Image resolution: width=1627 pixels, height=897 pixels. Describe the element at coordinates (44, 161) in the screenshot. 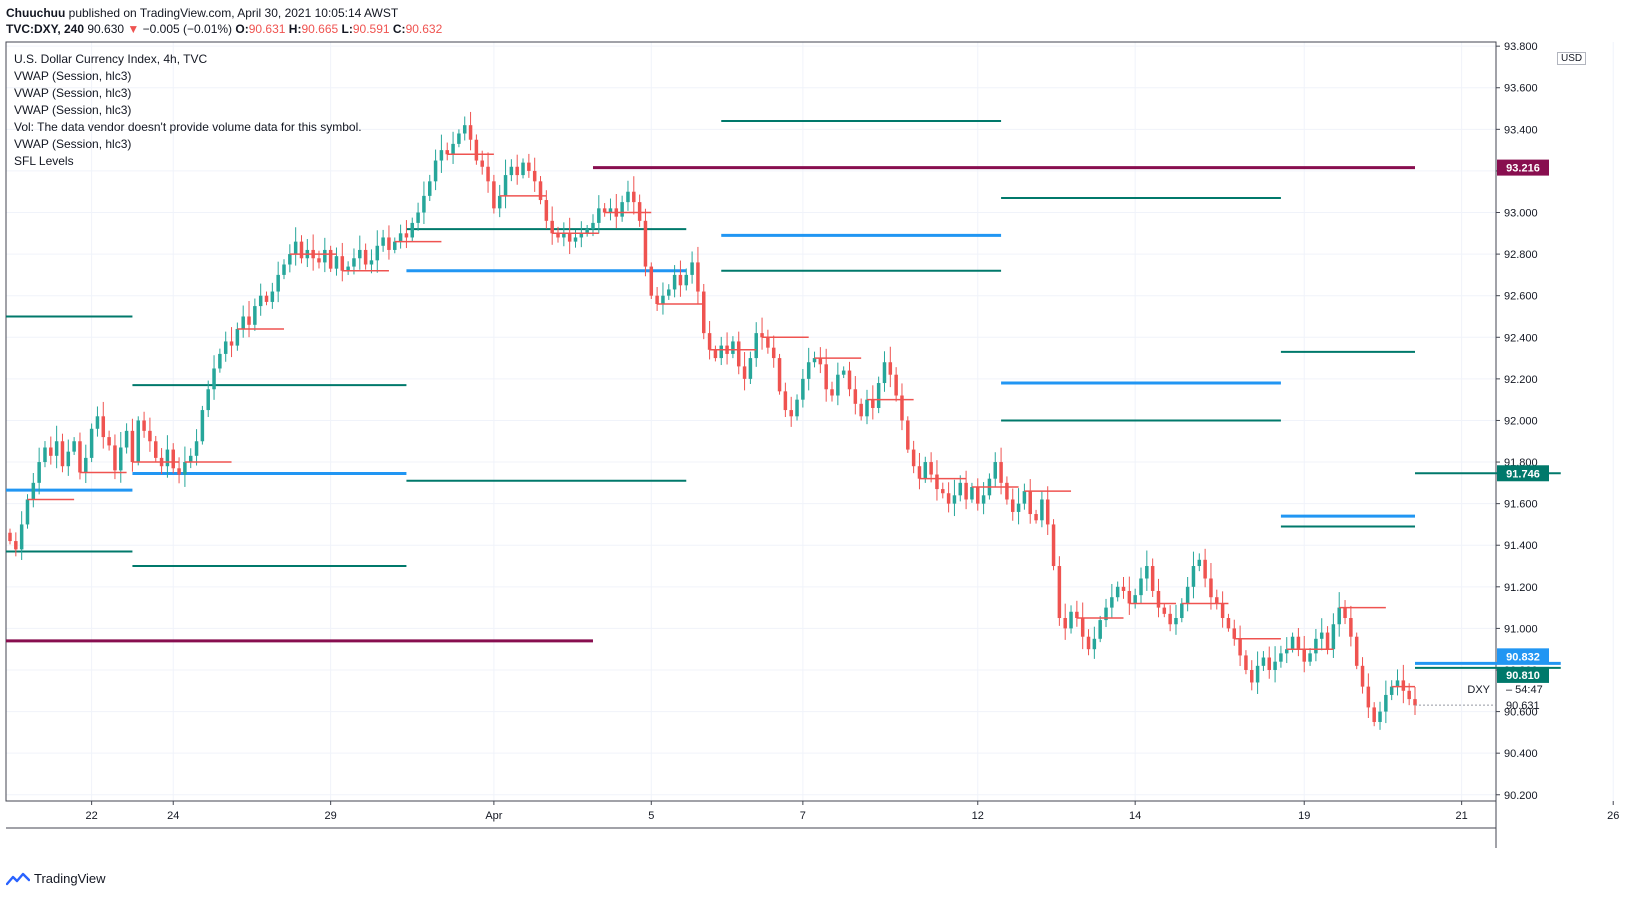

I see `legend-sfl-levels: SFL Levels` at that location.